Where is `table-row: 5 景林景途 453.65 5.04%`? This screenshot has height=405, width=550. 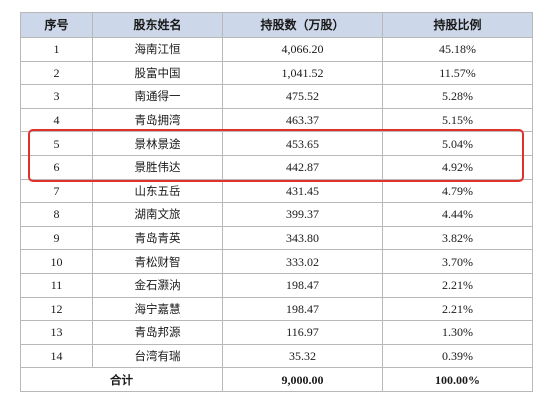 table-row: 5 景林景途 453.65 5.04% is located at coordinates (276, 143).